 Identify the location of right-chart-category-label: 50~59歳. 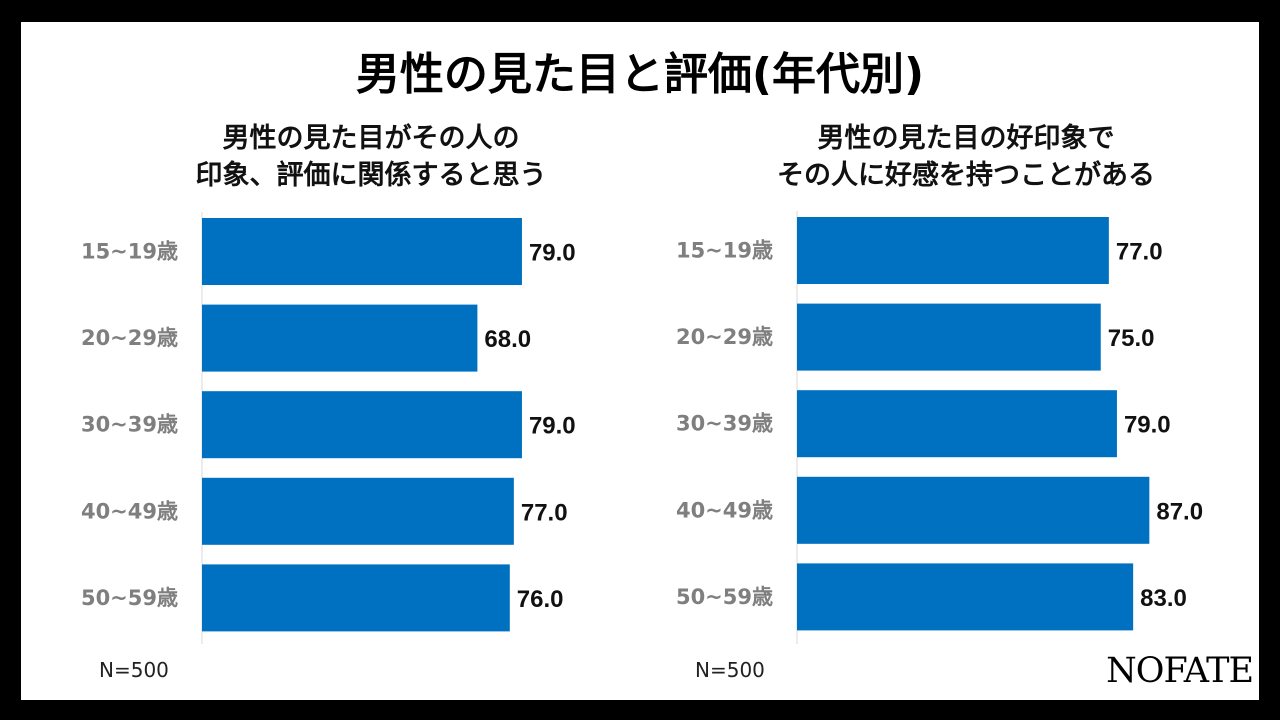
(724, 597).